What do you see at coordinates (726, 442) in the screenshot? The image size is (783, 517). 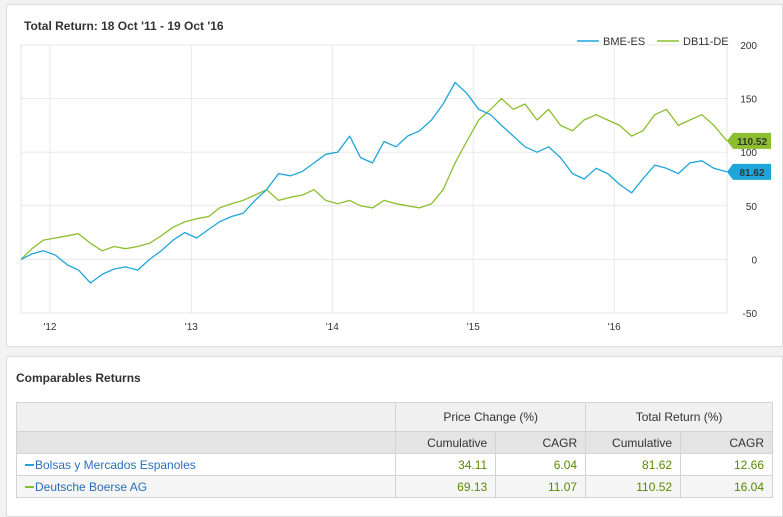 I see `total-cagr-header: CAGR` at bounding box center [726, 442].